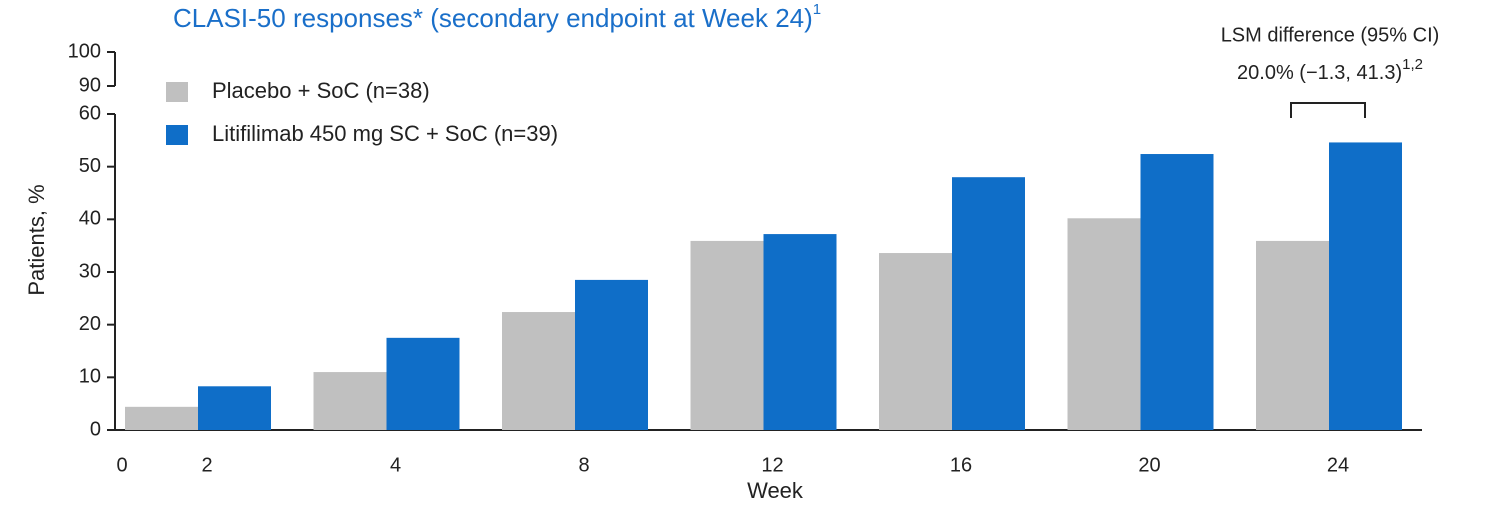  What do you see at coordinates (90, 219) in the screenshot?
I see `y-tick-label: 40` at bounding box center [90, 219].